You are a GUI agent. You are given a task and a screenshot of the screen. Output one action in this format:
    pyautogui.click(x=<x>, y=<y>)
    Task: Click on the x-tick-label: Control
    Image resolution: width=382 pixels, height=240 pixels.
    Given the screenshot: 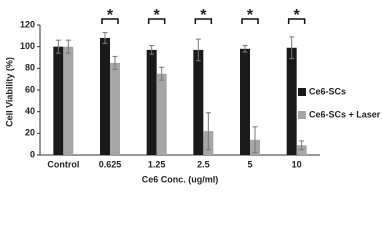 What is the action you would take?
    pyautogui.click(x=63, y=164)
    